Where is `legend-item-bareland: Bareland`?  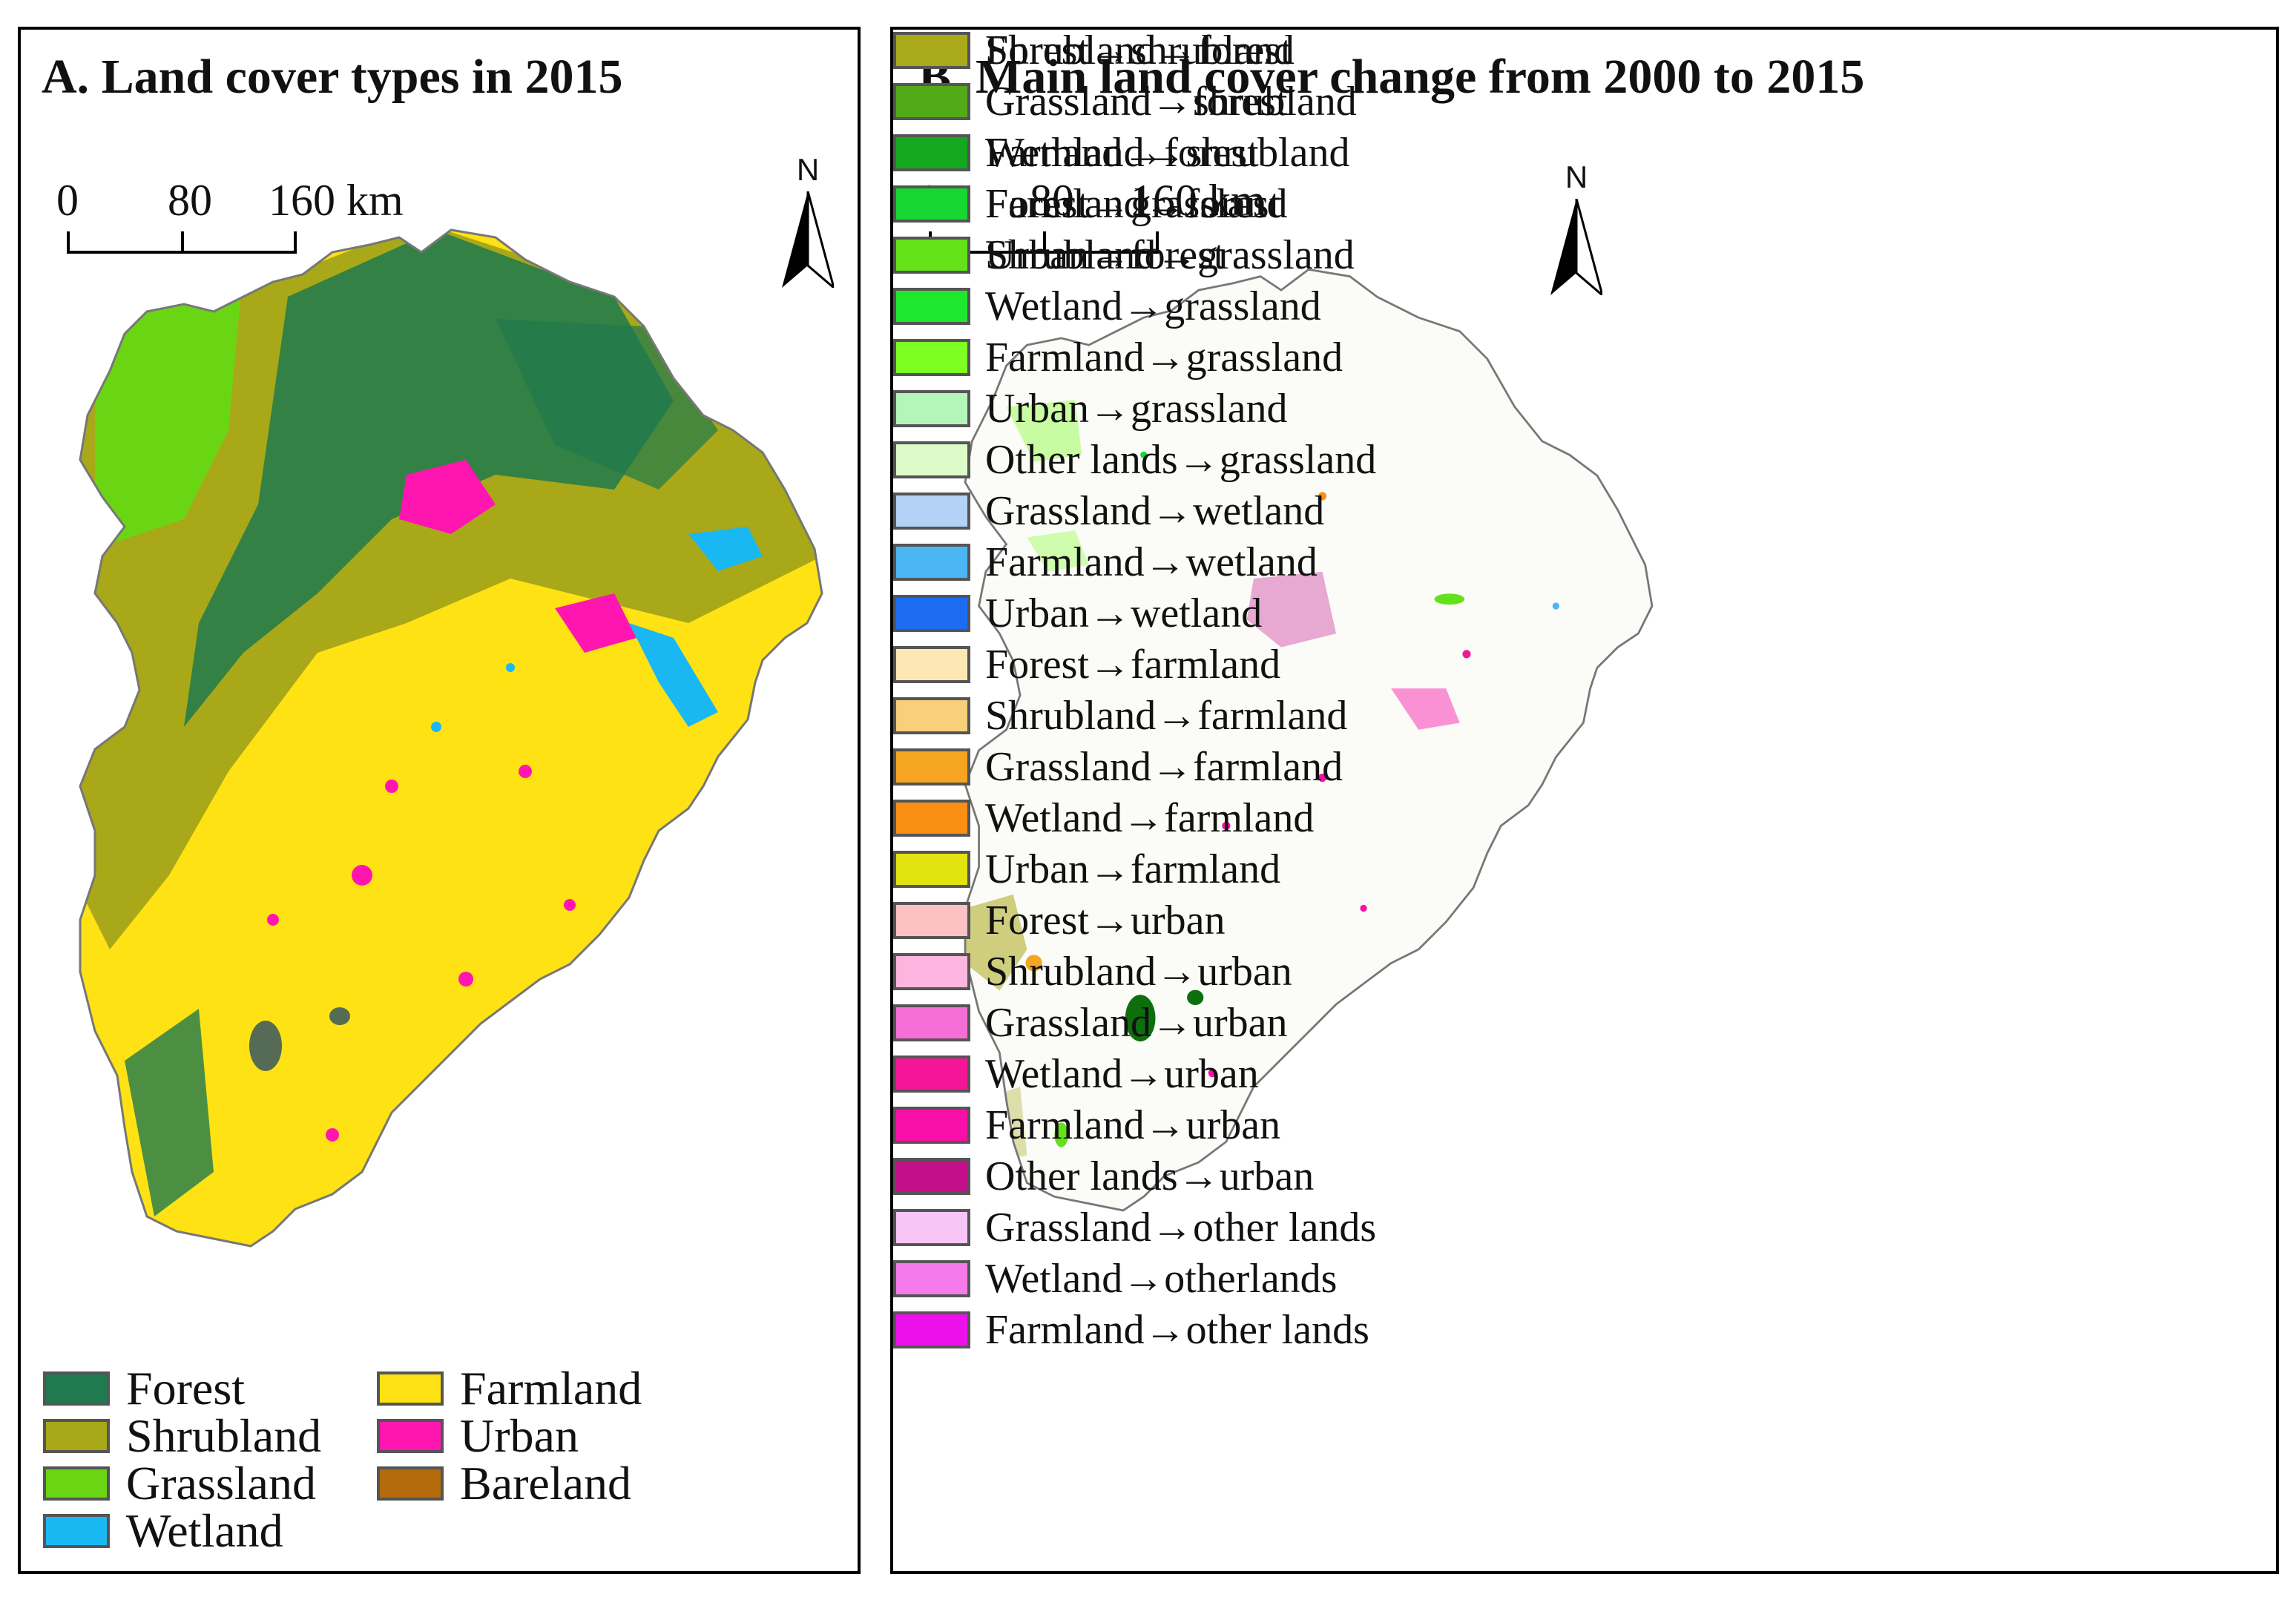 legend-item-bareland: Bareland is located at coordinates (504, 1483).